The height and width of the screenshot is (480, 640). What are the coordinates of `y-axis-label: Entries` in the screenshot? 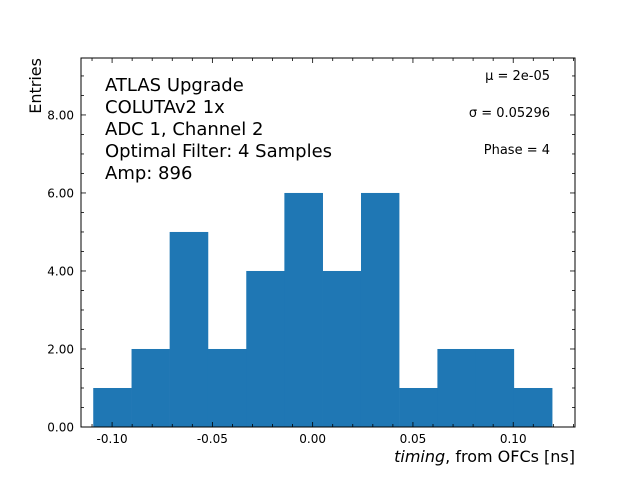 It's located at (35, 86).